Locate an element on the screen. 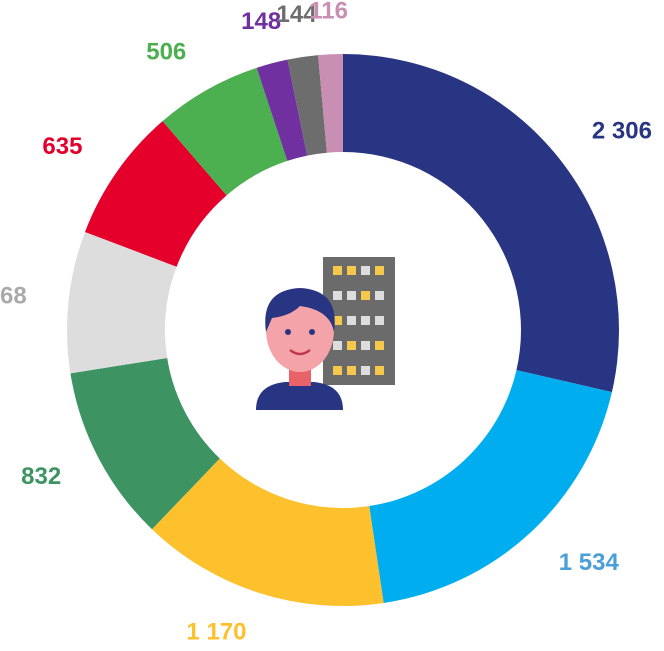  data-label: 2 306 is located at coordinates (622, 130).